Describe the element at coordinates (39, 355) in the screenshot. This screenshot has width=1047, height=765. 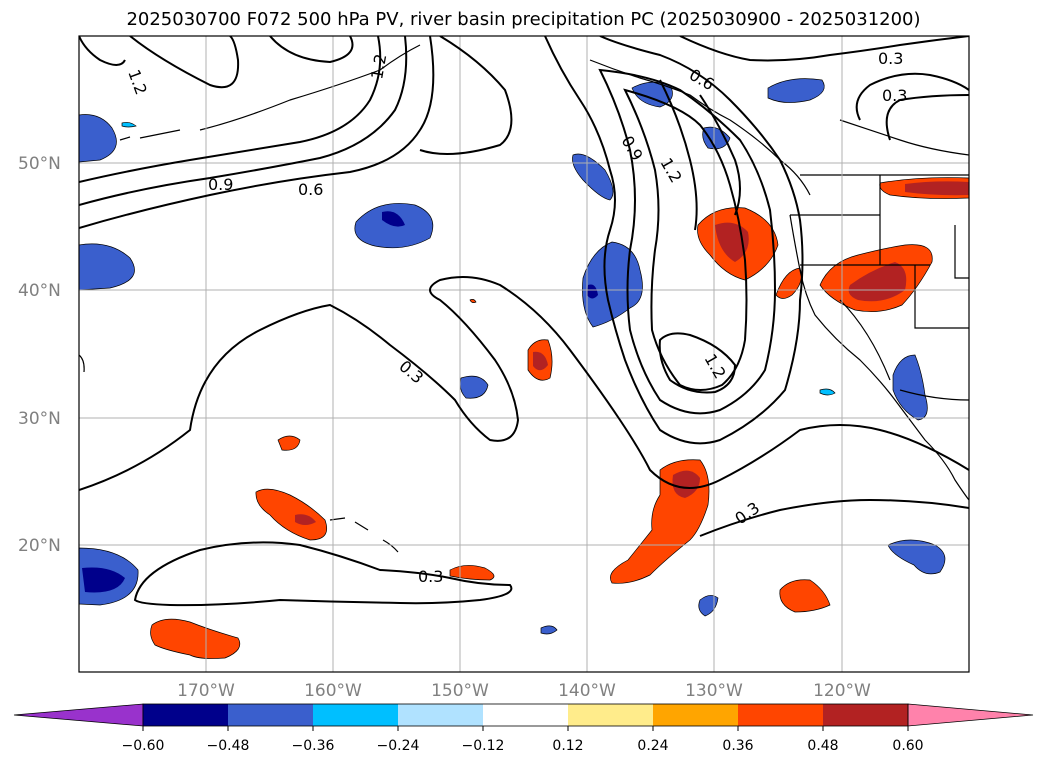
I see `latitude-labels: 50°N 40°N 30°N 20°N` at that location.